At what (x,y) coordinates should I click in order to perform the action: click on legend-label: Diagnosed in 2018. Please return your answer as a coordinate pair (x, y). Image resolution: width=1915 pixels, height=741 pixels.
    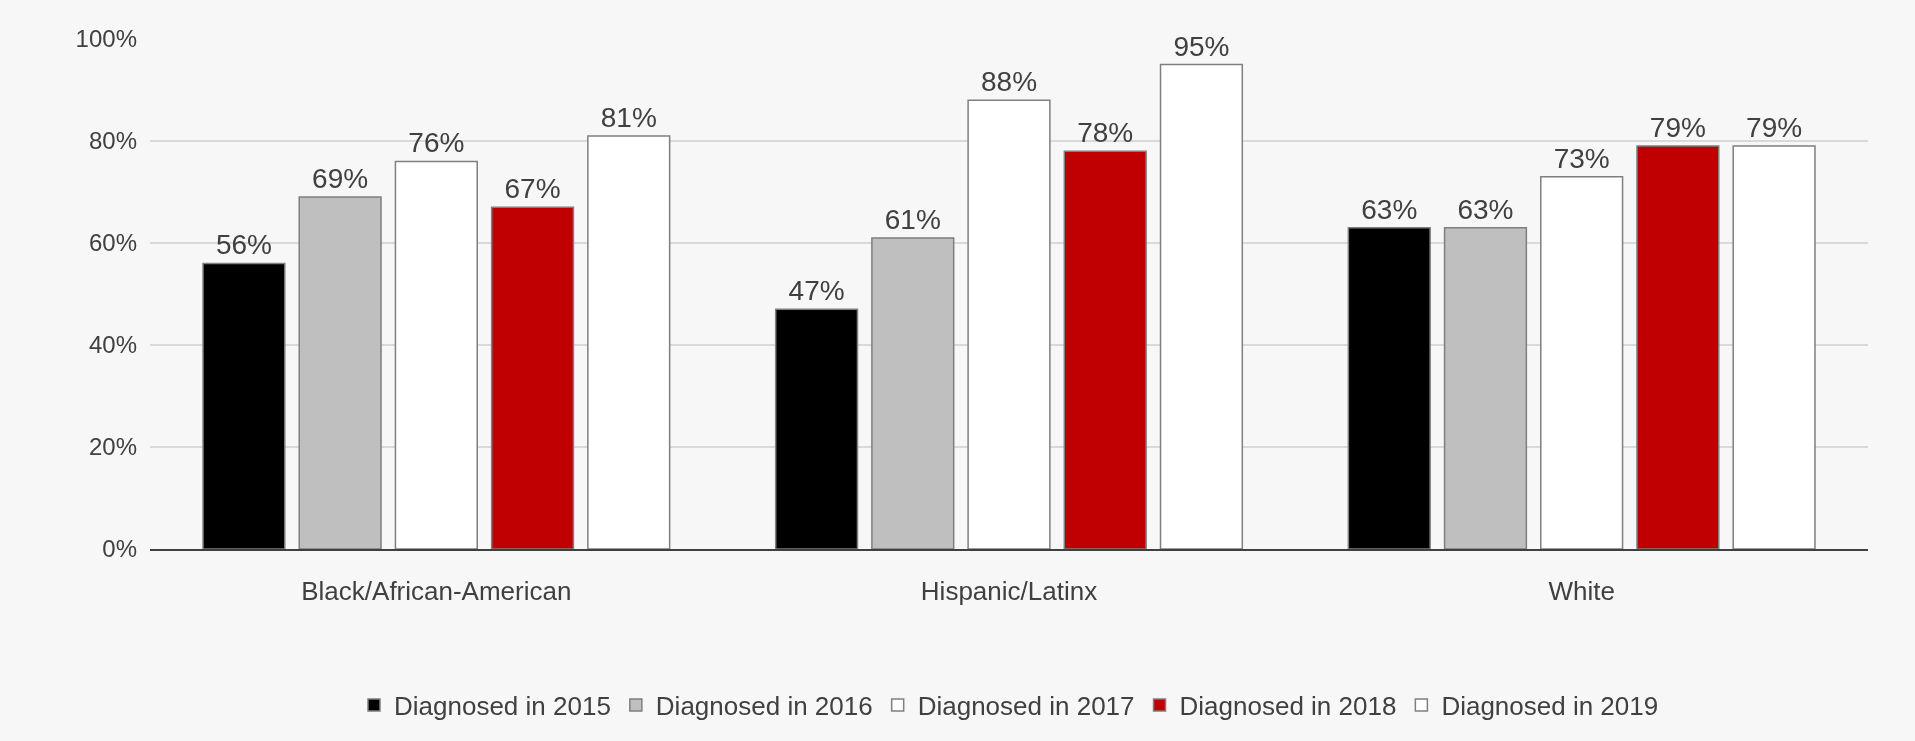
    Looking at the image, I should click on (1288, 706).